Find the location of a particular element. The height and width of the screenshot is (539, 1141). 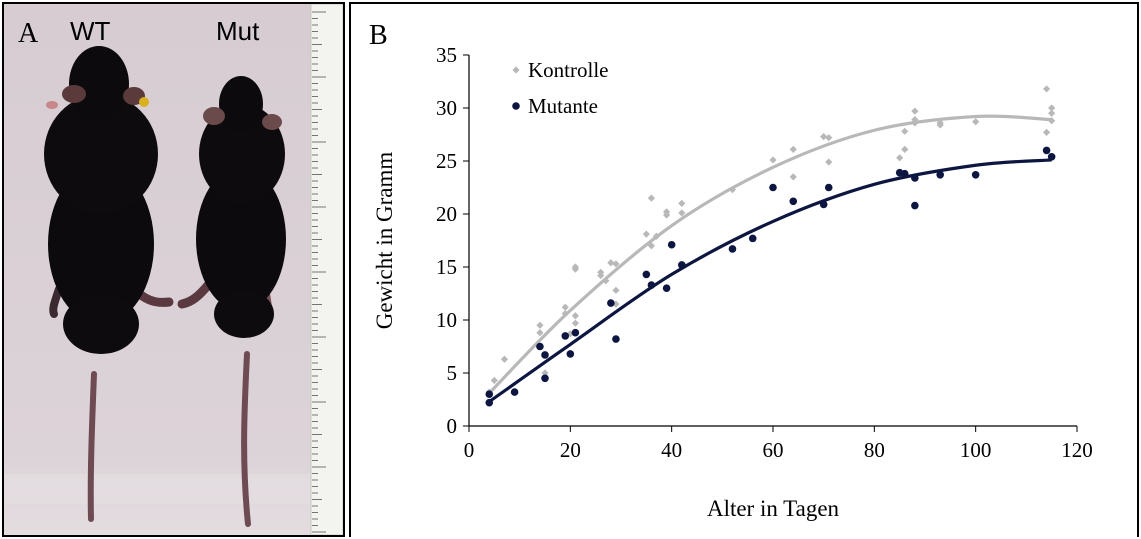

wt-mouse is located at coordinates (109, 284).